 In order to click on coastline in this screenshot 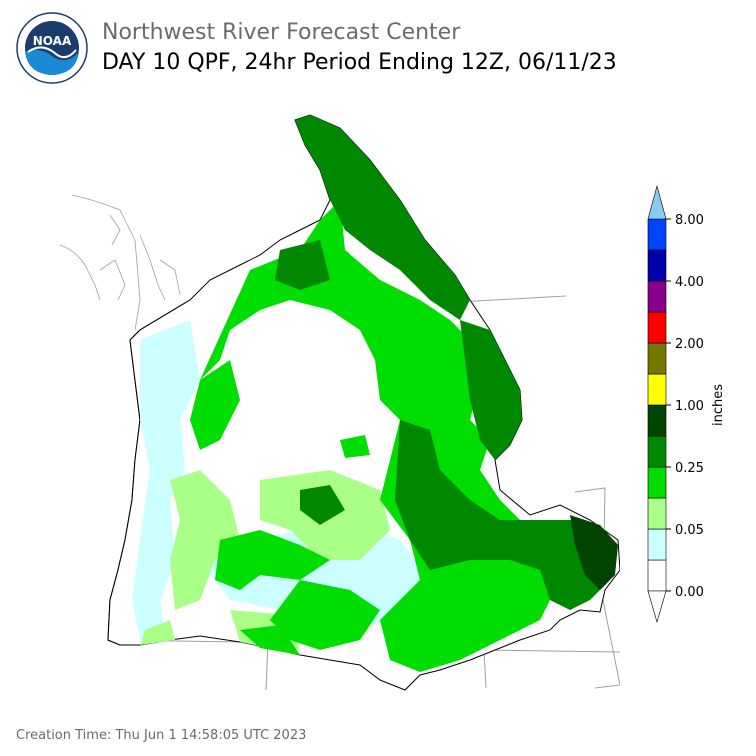, I will do `click(120, 262)`.